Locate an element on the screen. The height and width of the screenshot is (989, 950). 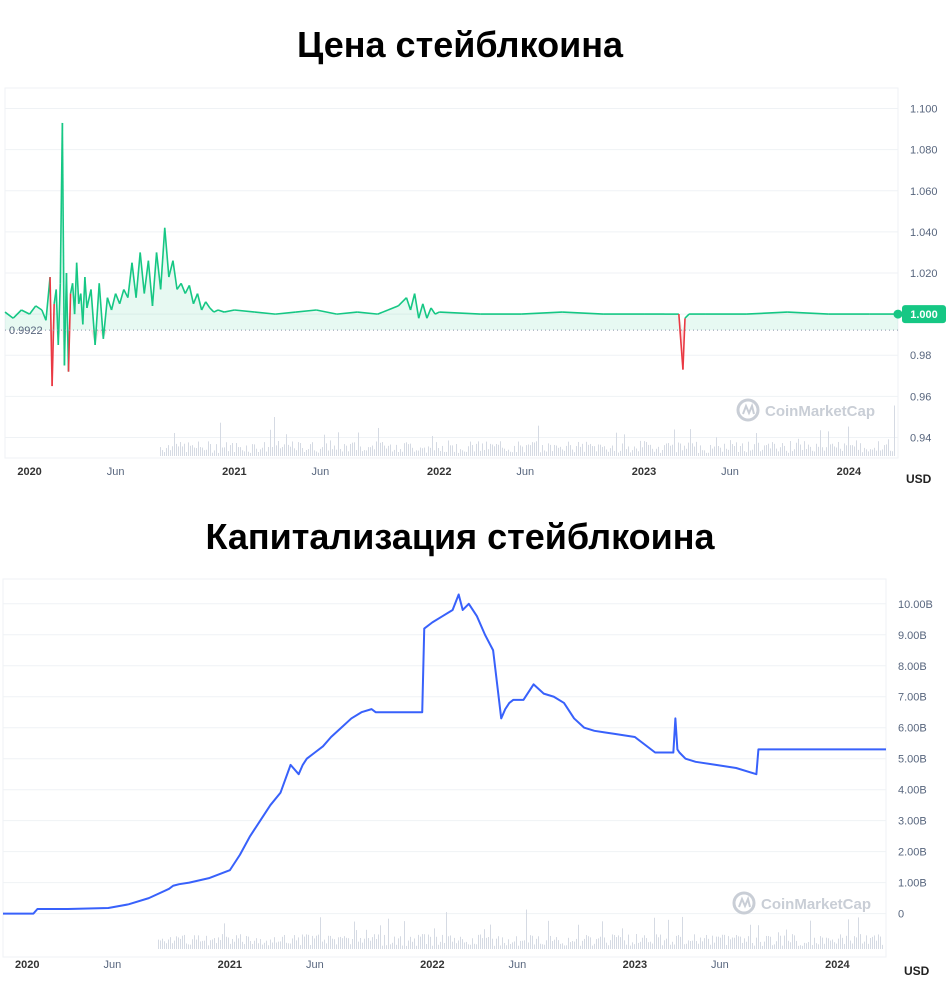
y-tick-label: 1.060 is located at coordinates (924, 192).